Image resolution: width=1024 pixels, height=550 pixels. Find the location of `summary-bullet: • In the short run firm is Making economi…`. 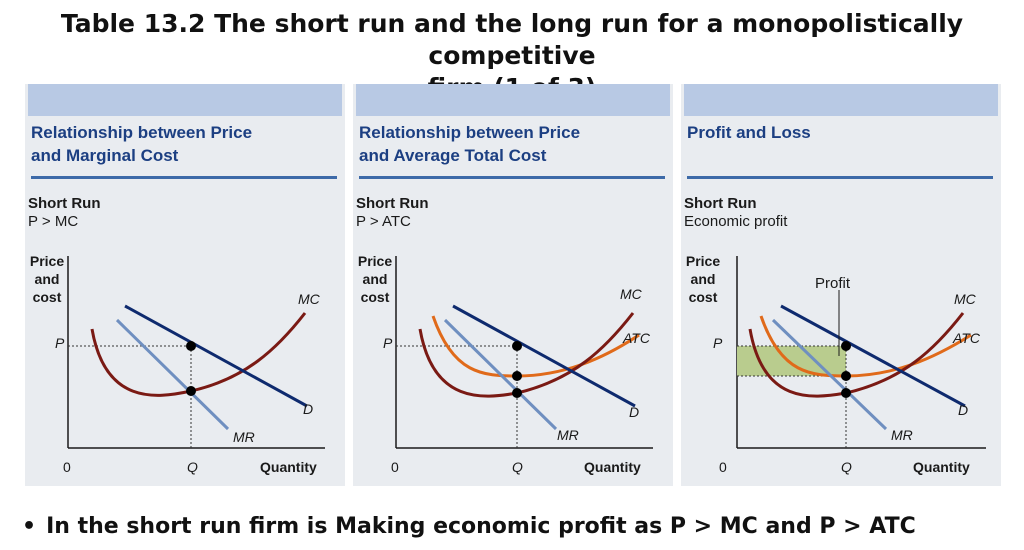

summary-bullet: • In the short run firm is Making economi… is located at coordinates (469, 526).